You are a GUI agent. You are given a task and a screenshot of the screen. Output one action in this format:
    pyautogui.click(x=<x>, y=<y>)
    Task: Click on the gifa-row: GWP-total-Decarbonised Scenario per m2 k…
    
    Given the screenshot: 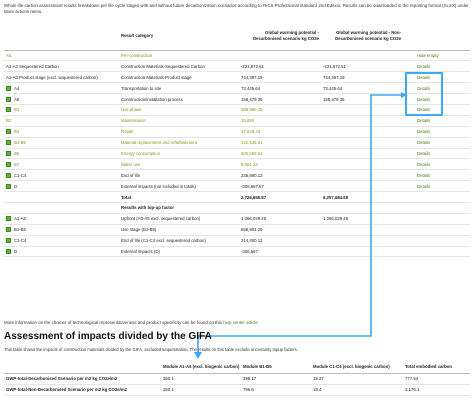 What is the action you would take?
    pyautogui.click(x=237, y=379)
    